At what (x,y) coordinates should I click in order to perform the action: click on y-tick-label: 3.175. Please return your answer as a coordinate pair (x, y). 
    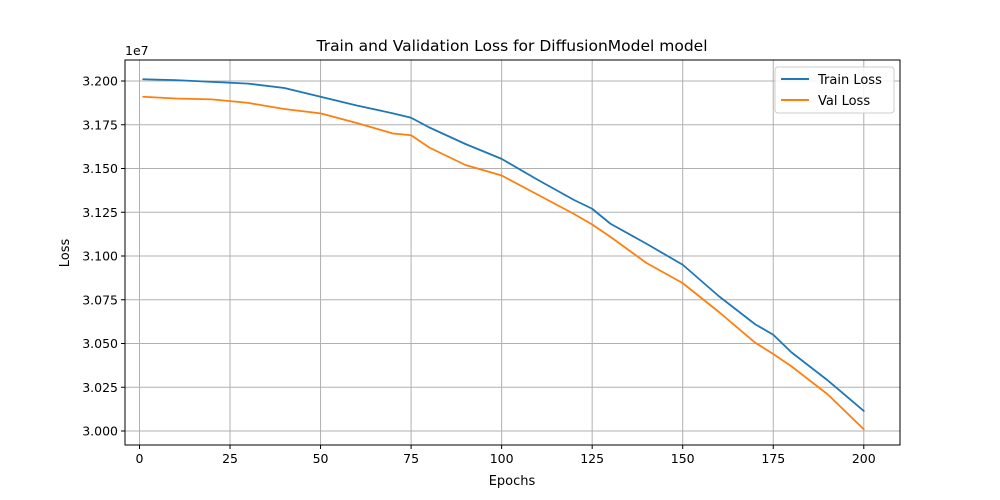
    Looking at the image, I should click on (100, 124).